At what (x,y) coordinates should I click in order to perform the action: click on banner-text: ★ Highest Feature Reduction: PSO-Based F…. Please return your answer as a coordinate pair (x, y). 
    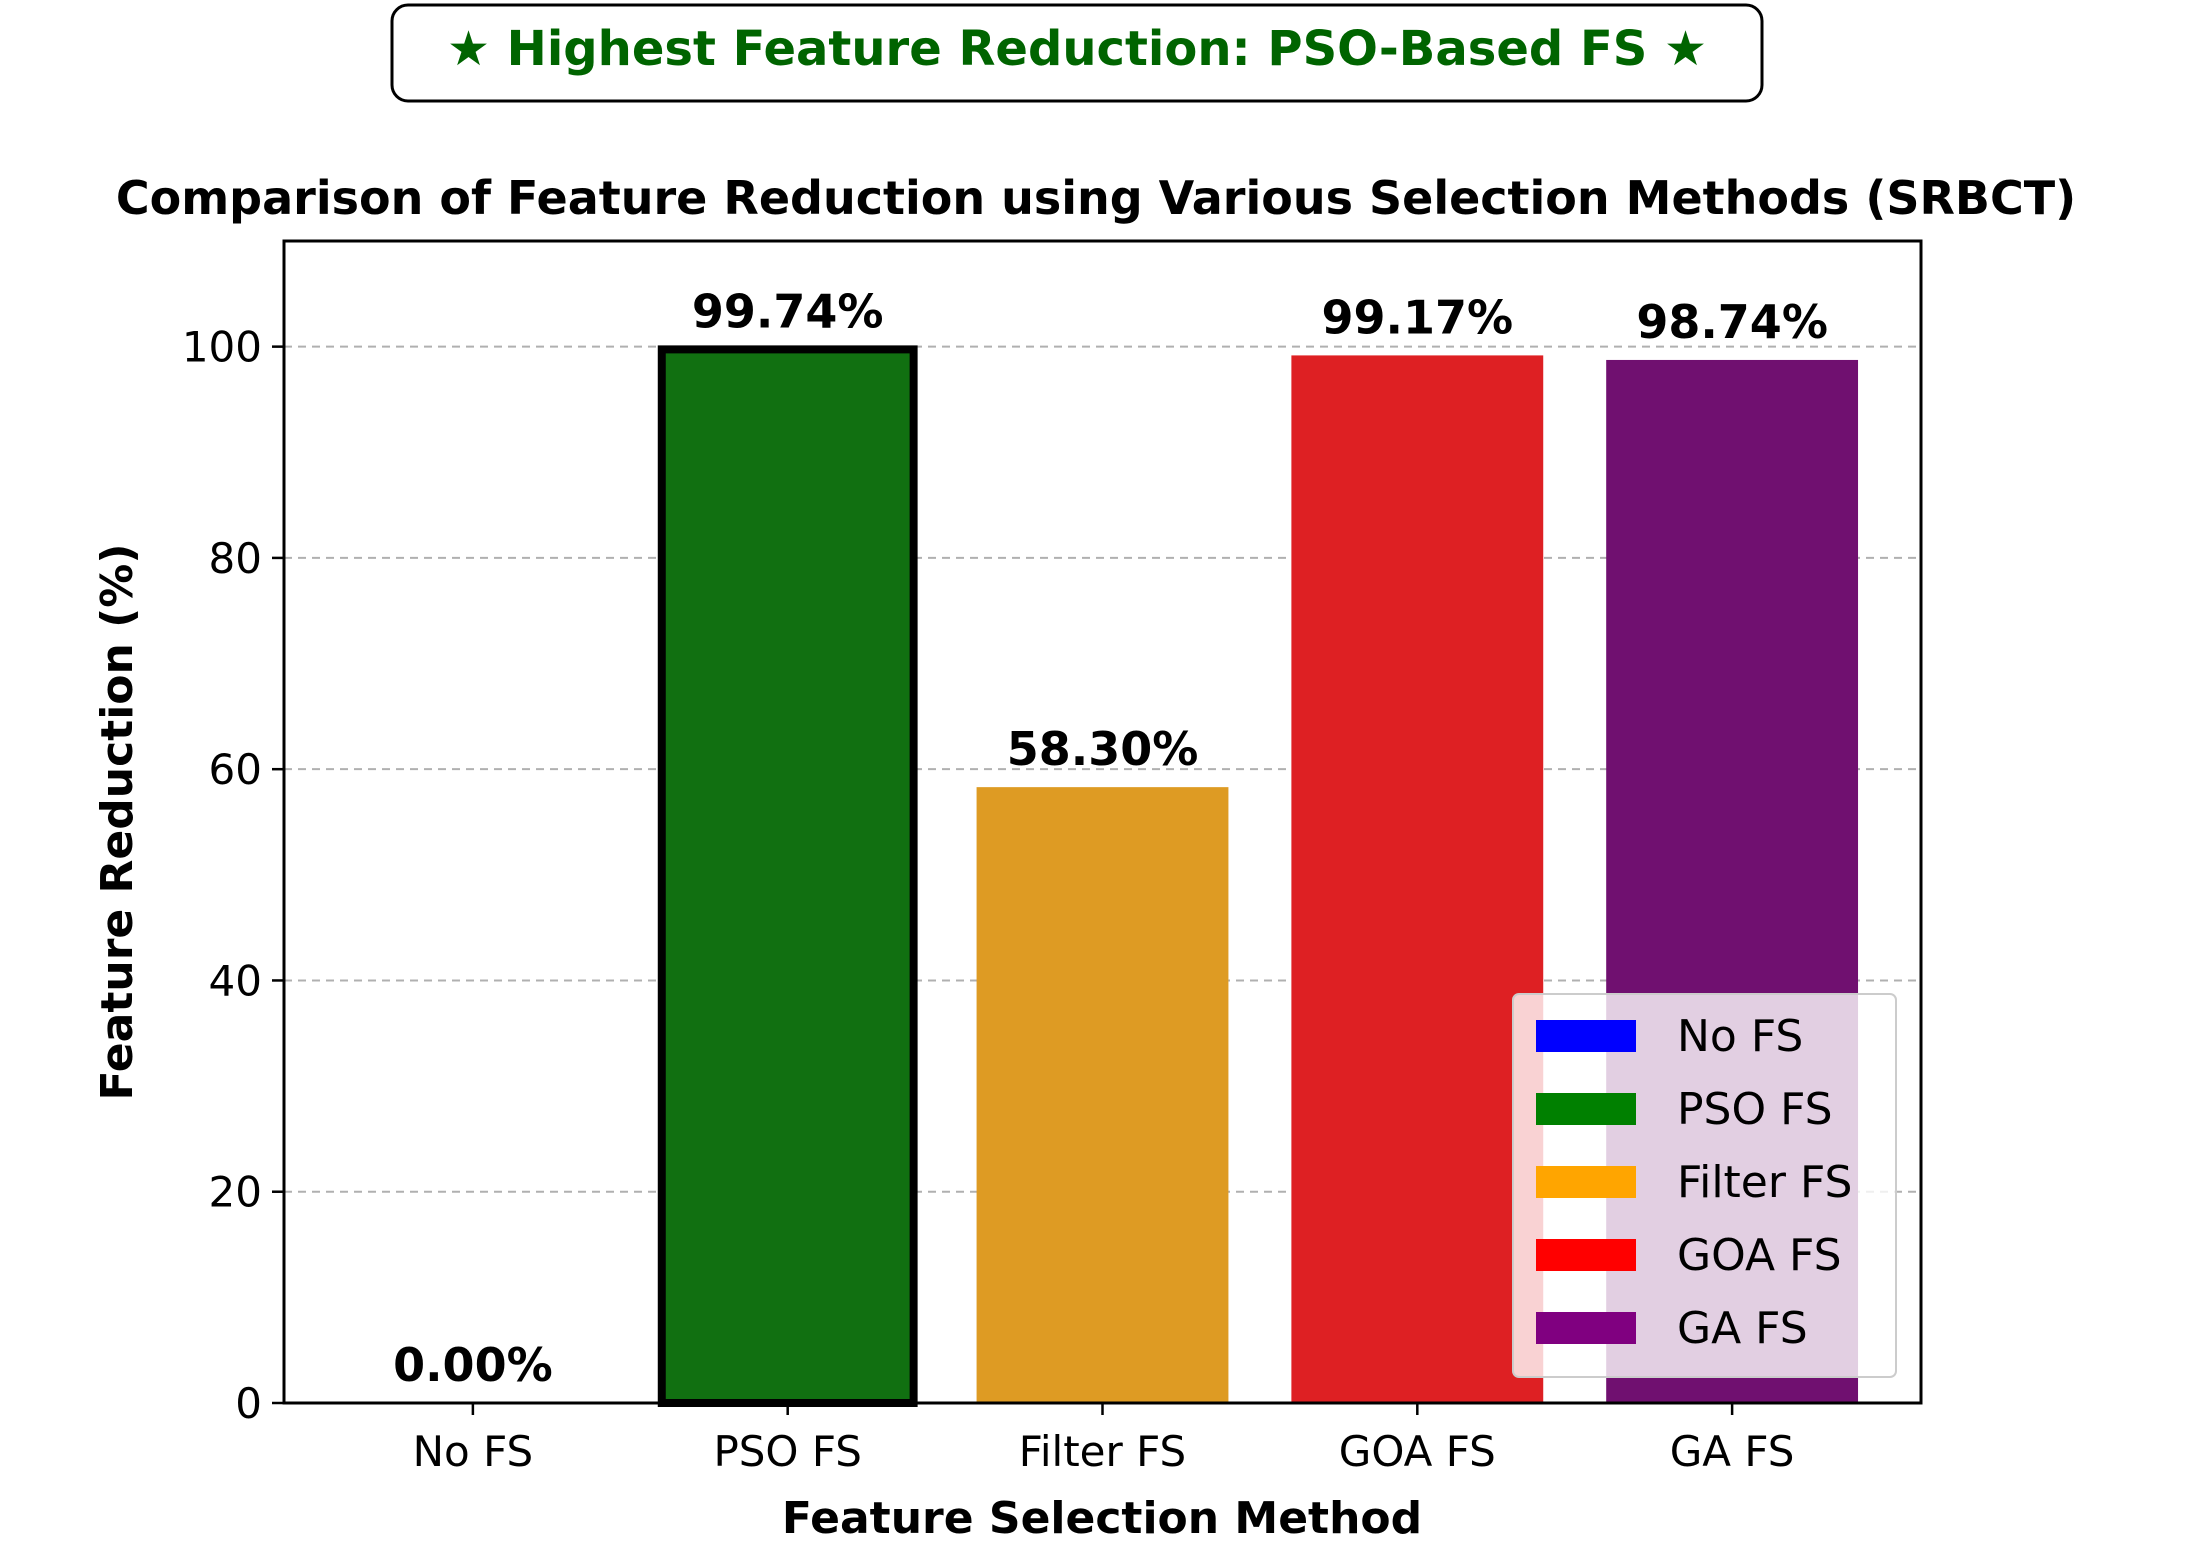
    Looking at the image, I should click on (1077, 49).